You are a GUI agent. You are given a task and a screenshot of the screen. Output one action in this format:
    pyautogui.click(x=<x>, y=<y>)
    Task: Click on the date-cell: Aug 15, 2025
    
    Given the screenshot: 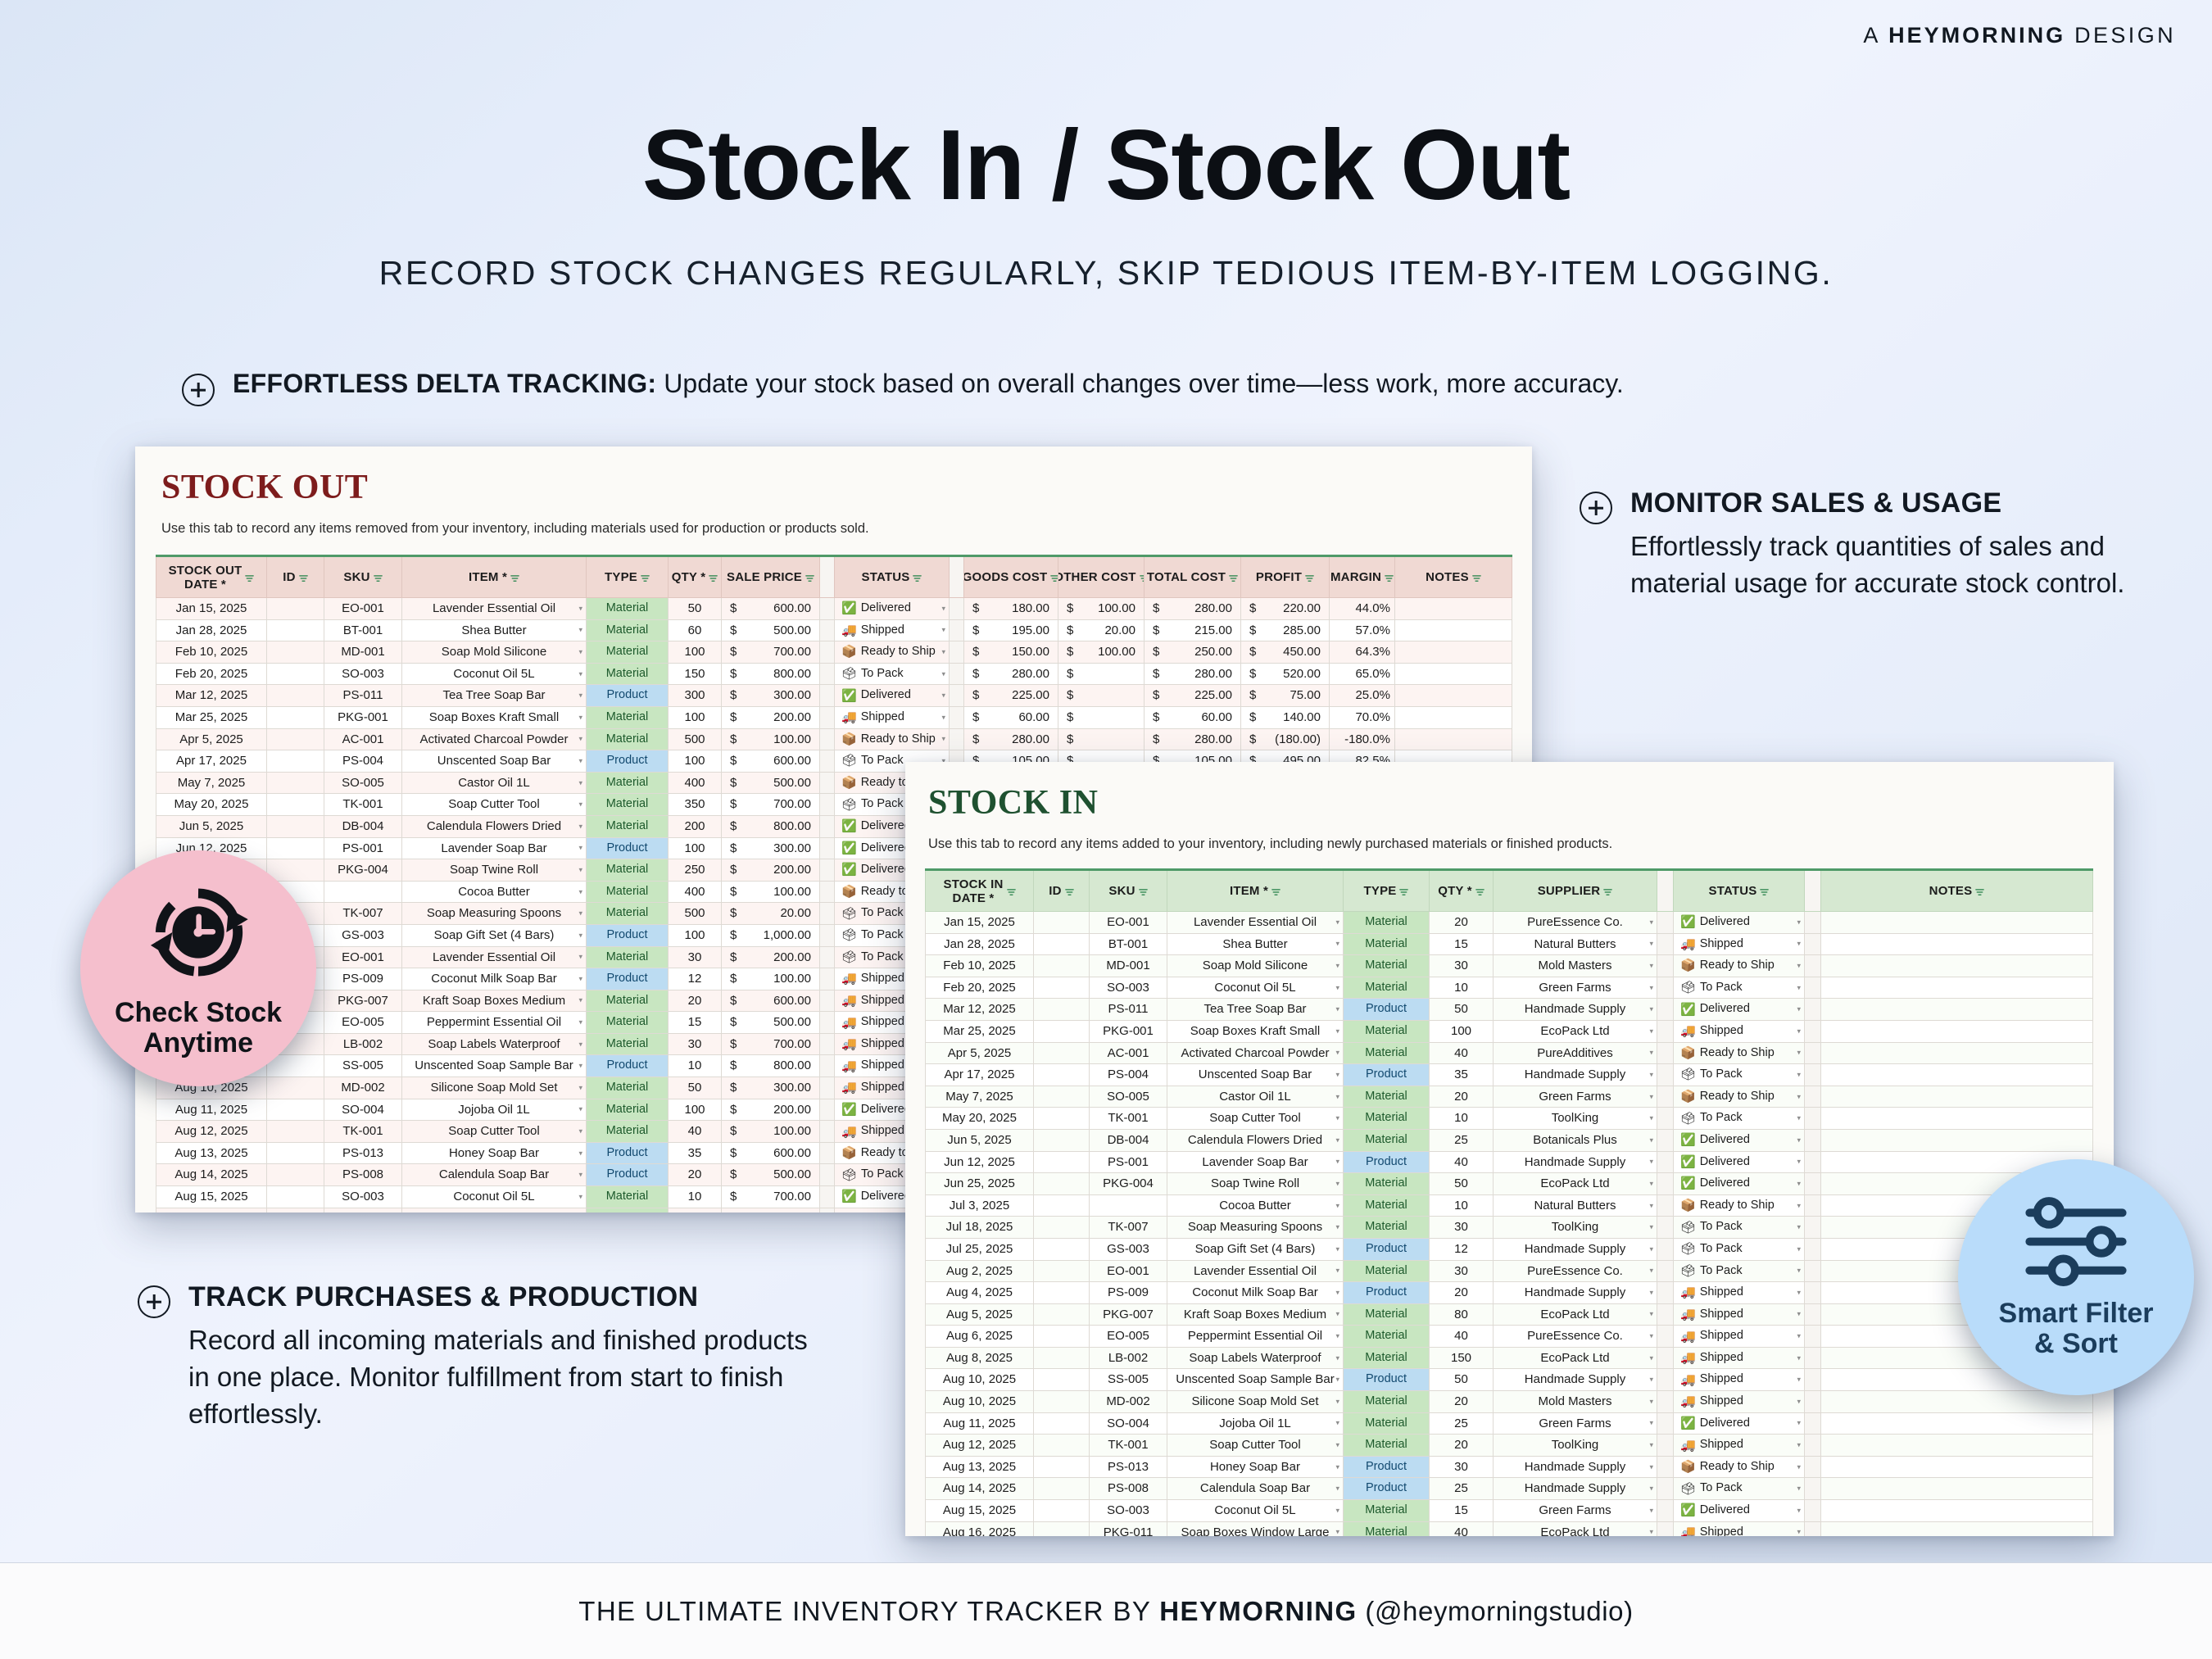 What is the action you would take?
    pyautogui.click(x=979, y=1510)
    